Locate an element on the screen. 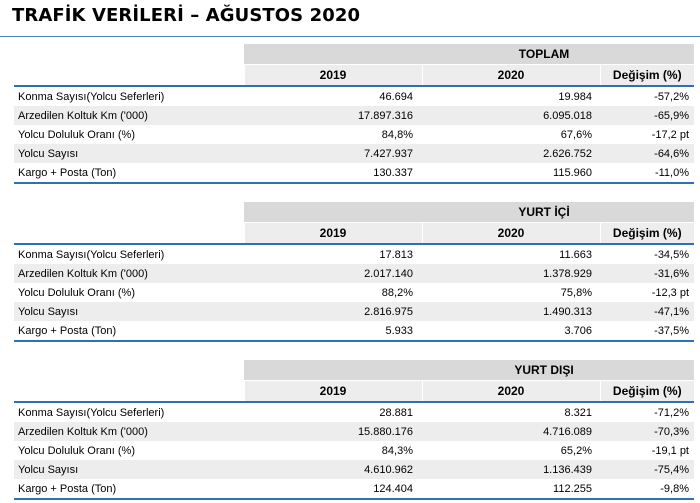 This screenshot has width=700, height=503. value-change: -75,4% is located at coordinates (647, 469).